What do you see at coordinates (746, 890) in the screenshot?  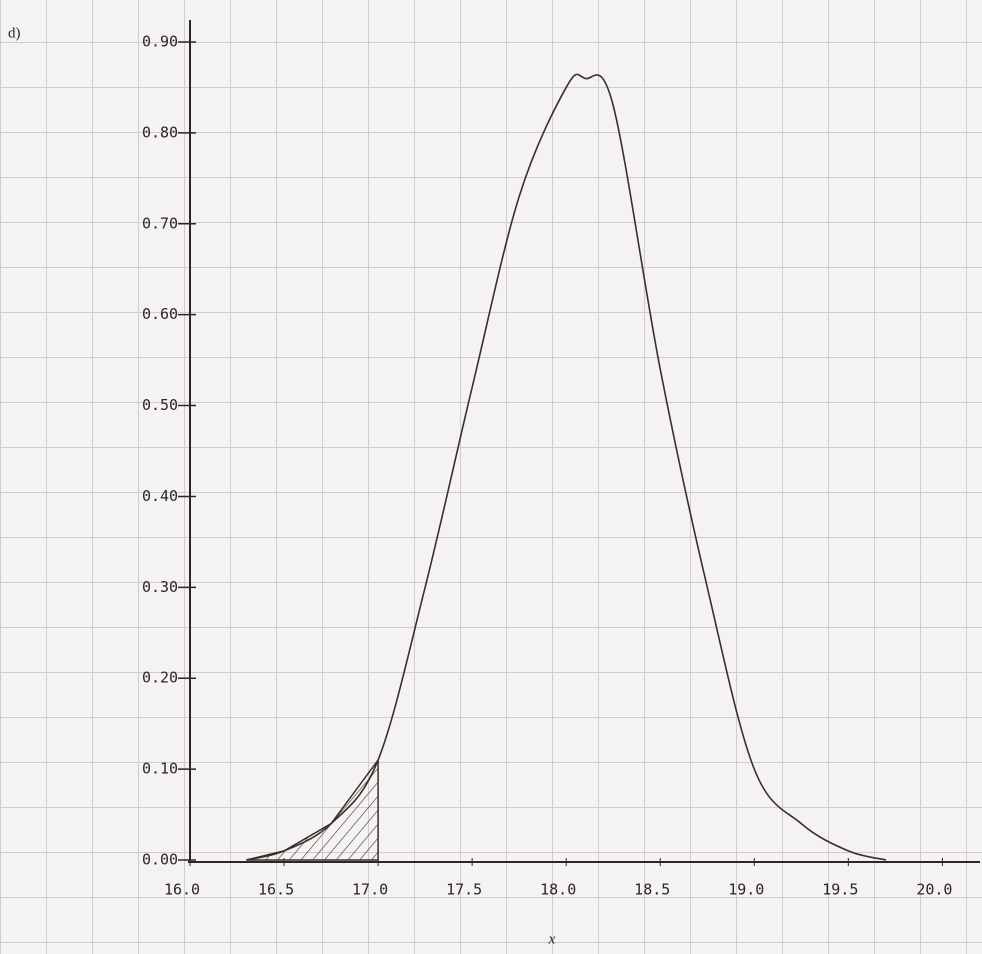 I see `x-tick-label: 19.0` at bounding box center [746, 890].